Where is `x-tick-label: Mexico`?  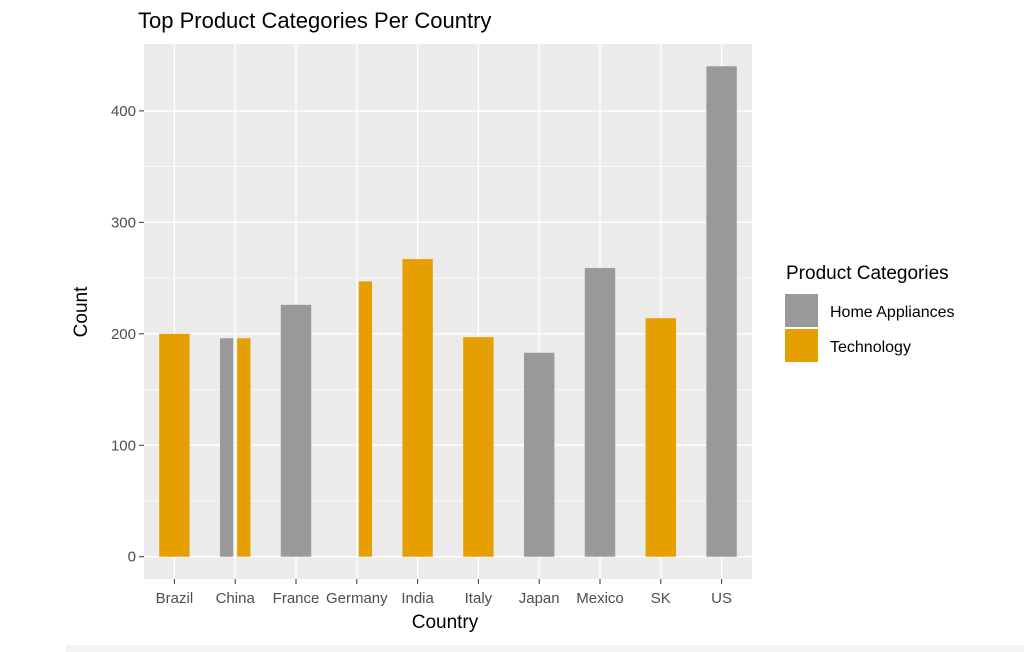
x-tick-label: Mexico is located at coordinates (600, 598).